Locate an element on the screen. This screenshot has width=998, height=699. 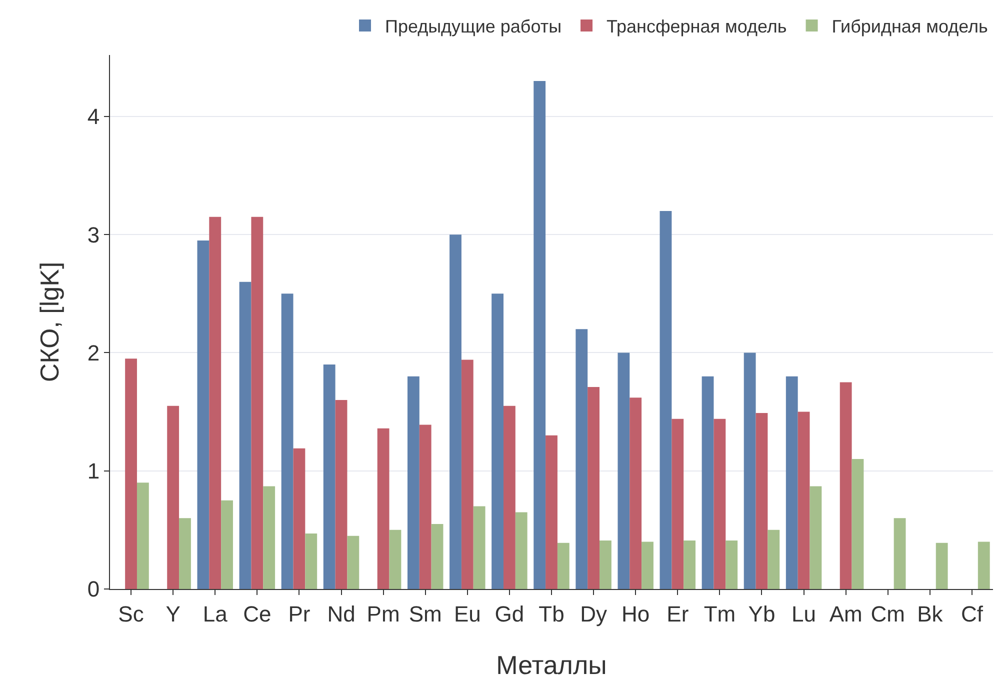
y-tick-label: 0 is located at coordinates (93, 589).